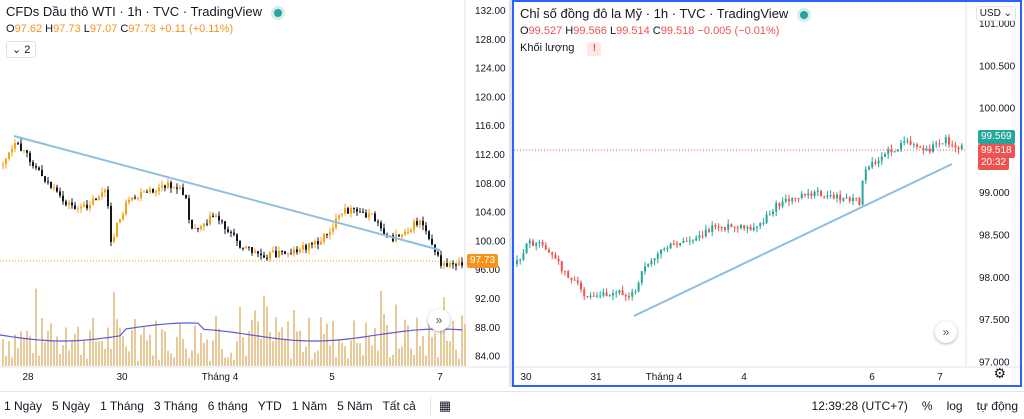 This screenshot has width=1024, height=419. Describe the element at coordinates (999, 373) in the screenshot. I see `gear-icon: ⚙` at that location.